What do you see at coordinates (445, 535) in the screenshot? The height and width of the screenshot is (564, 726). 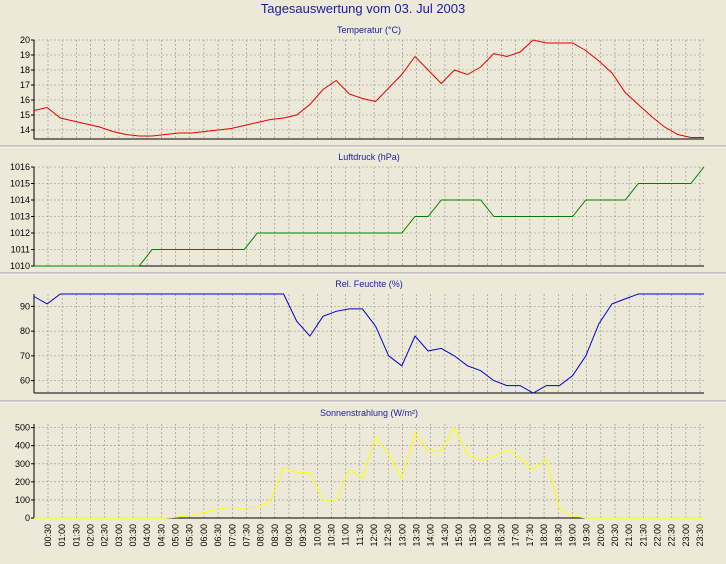 I see `x-tick-label: 14:30` at bounding box center [445, 535].